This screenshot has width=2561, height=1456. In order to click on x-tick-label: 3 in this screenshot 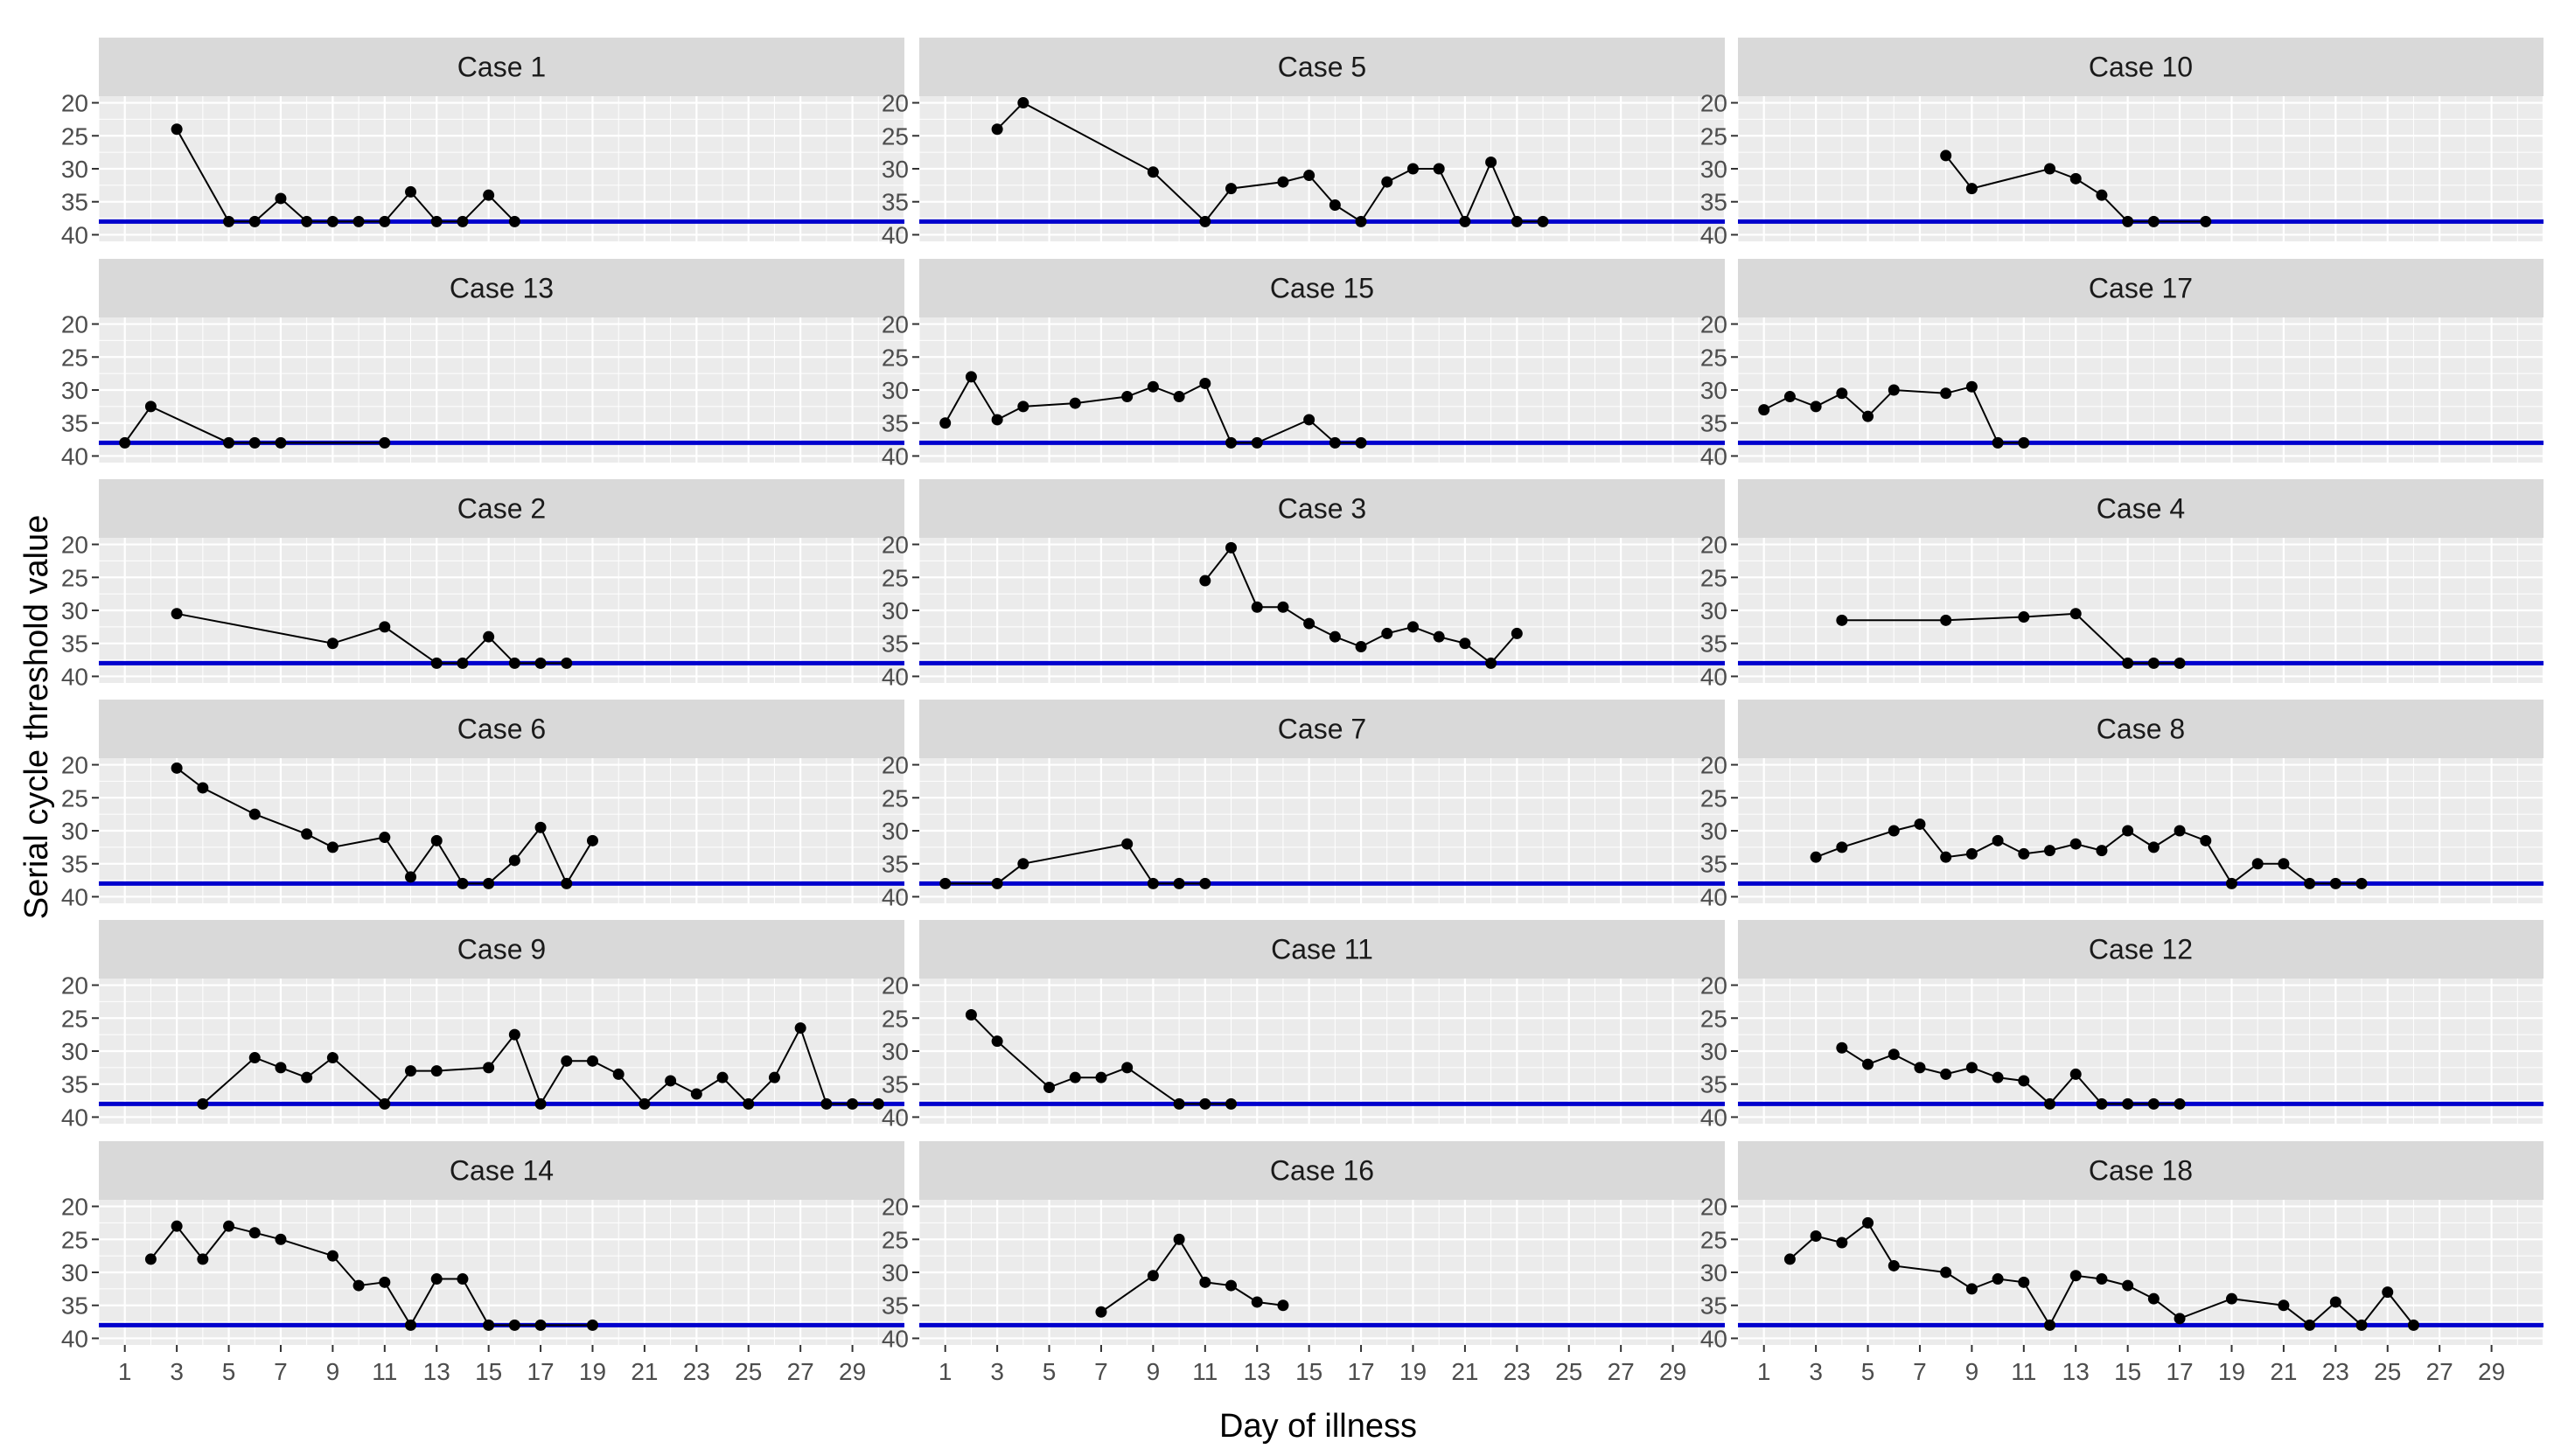, I will do `click(997, 1371)`.